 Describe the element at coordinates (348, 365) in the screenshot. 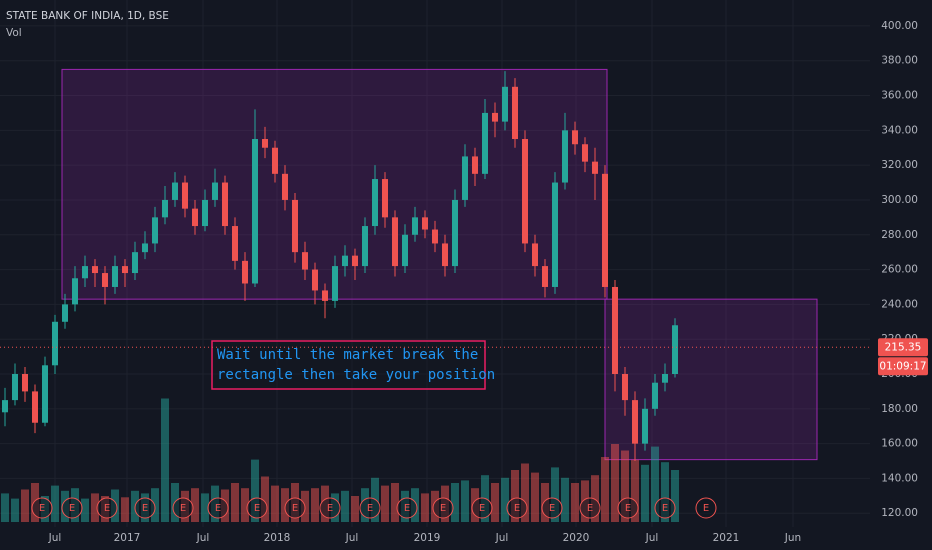

I see `annotation-box` at that location.